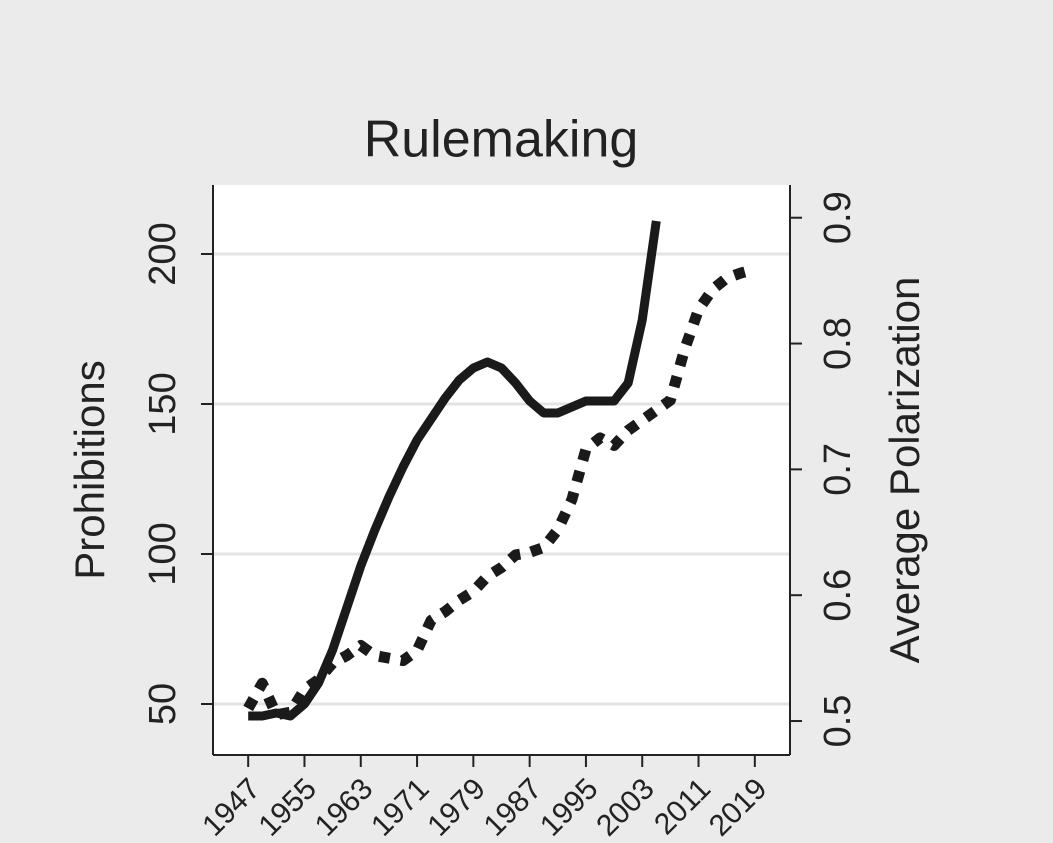  I want to click on y-tick-label: 150, so click(163, 403).